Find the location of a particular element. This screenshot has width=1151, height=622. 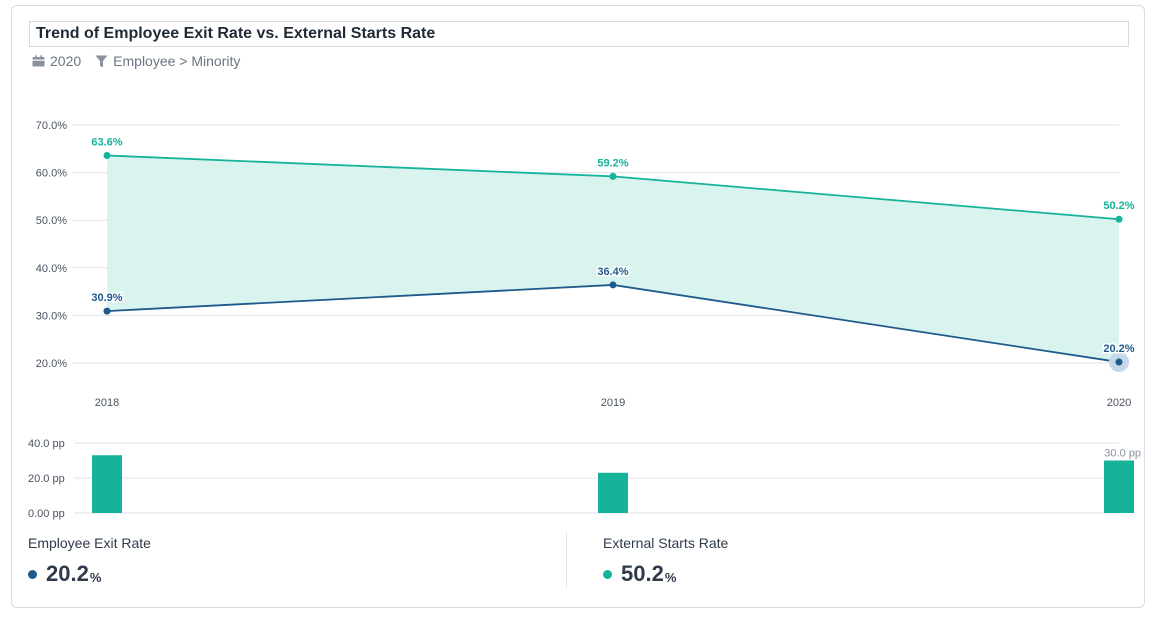

x-tick-label: 2019 is located at coordinates (613, 403).